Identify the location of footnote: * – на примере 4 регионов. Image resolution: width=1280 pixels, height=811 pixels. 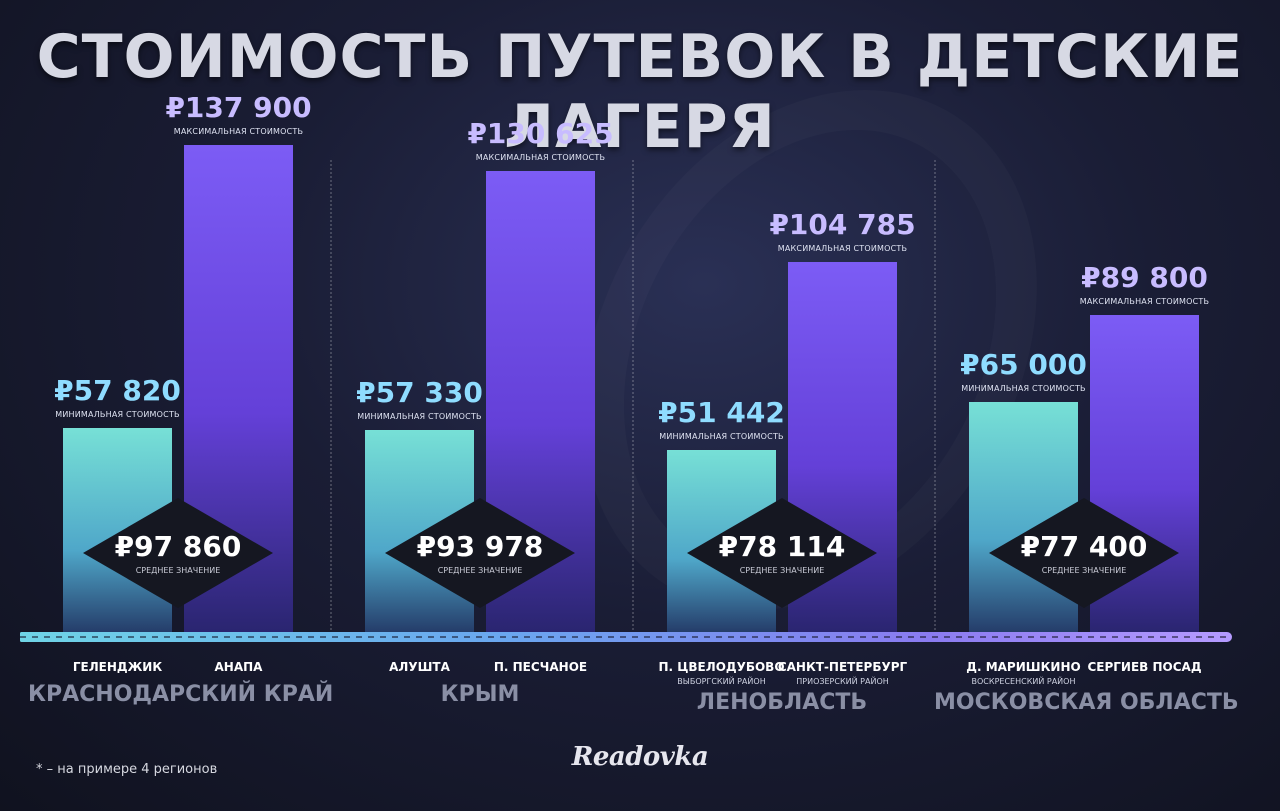
(127, 769).